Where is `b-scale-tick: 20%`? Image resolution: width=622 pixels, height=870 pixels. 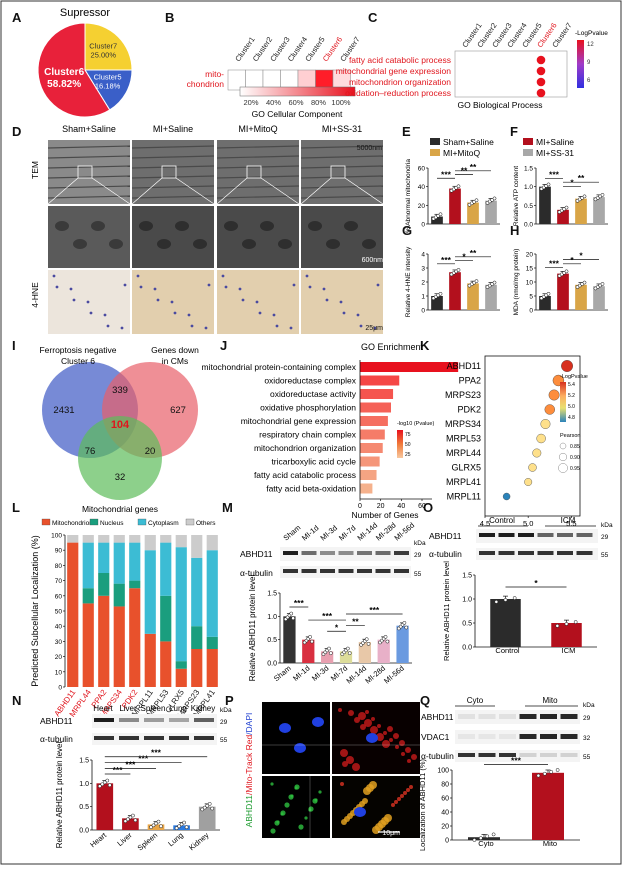
b-scale-tick: 20% is located at coordinates (250, 102).